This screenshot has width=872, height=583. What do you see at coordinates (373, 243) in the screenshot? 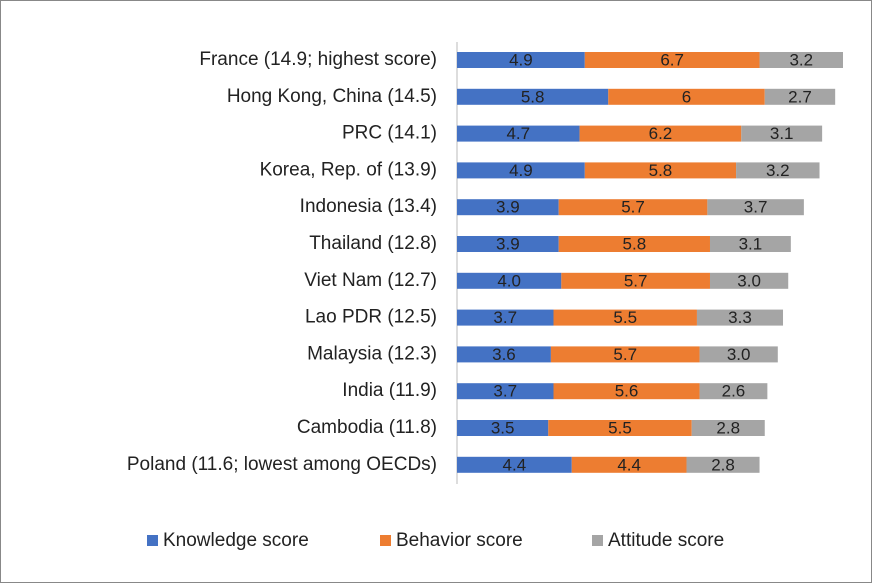
I see `y-tick-label: Thailand (12.8)` at bounding box center [373, 243].